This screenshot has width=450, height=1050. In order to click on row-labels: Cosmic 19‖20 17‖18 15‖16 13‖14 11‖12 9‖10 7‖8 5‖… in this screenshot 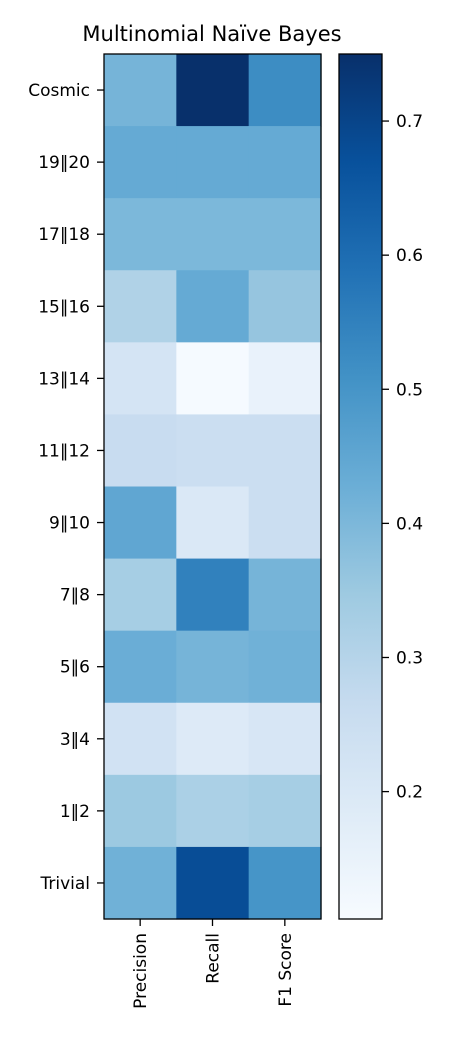, I will do `click(66, 487)`.